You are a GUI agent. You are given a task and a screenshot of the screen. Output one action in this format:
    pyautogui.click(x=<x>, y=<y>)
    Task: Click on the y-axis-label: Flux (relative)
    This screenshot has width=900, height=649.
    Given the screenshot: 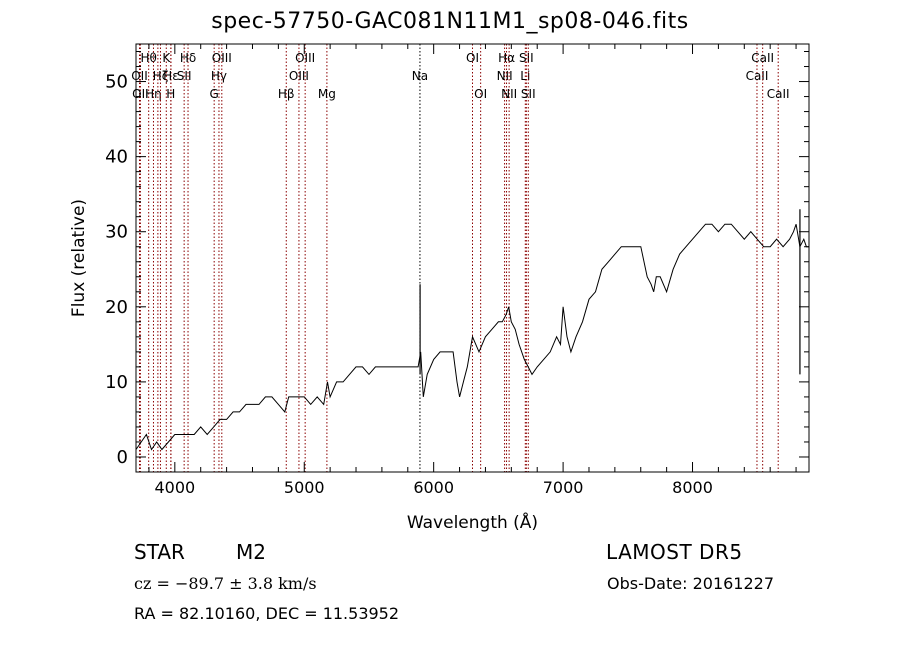 What is the action you would take?
    pyautogui.click(x=79, y=258)
    